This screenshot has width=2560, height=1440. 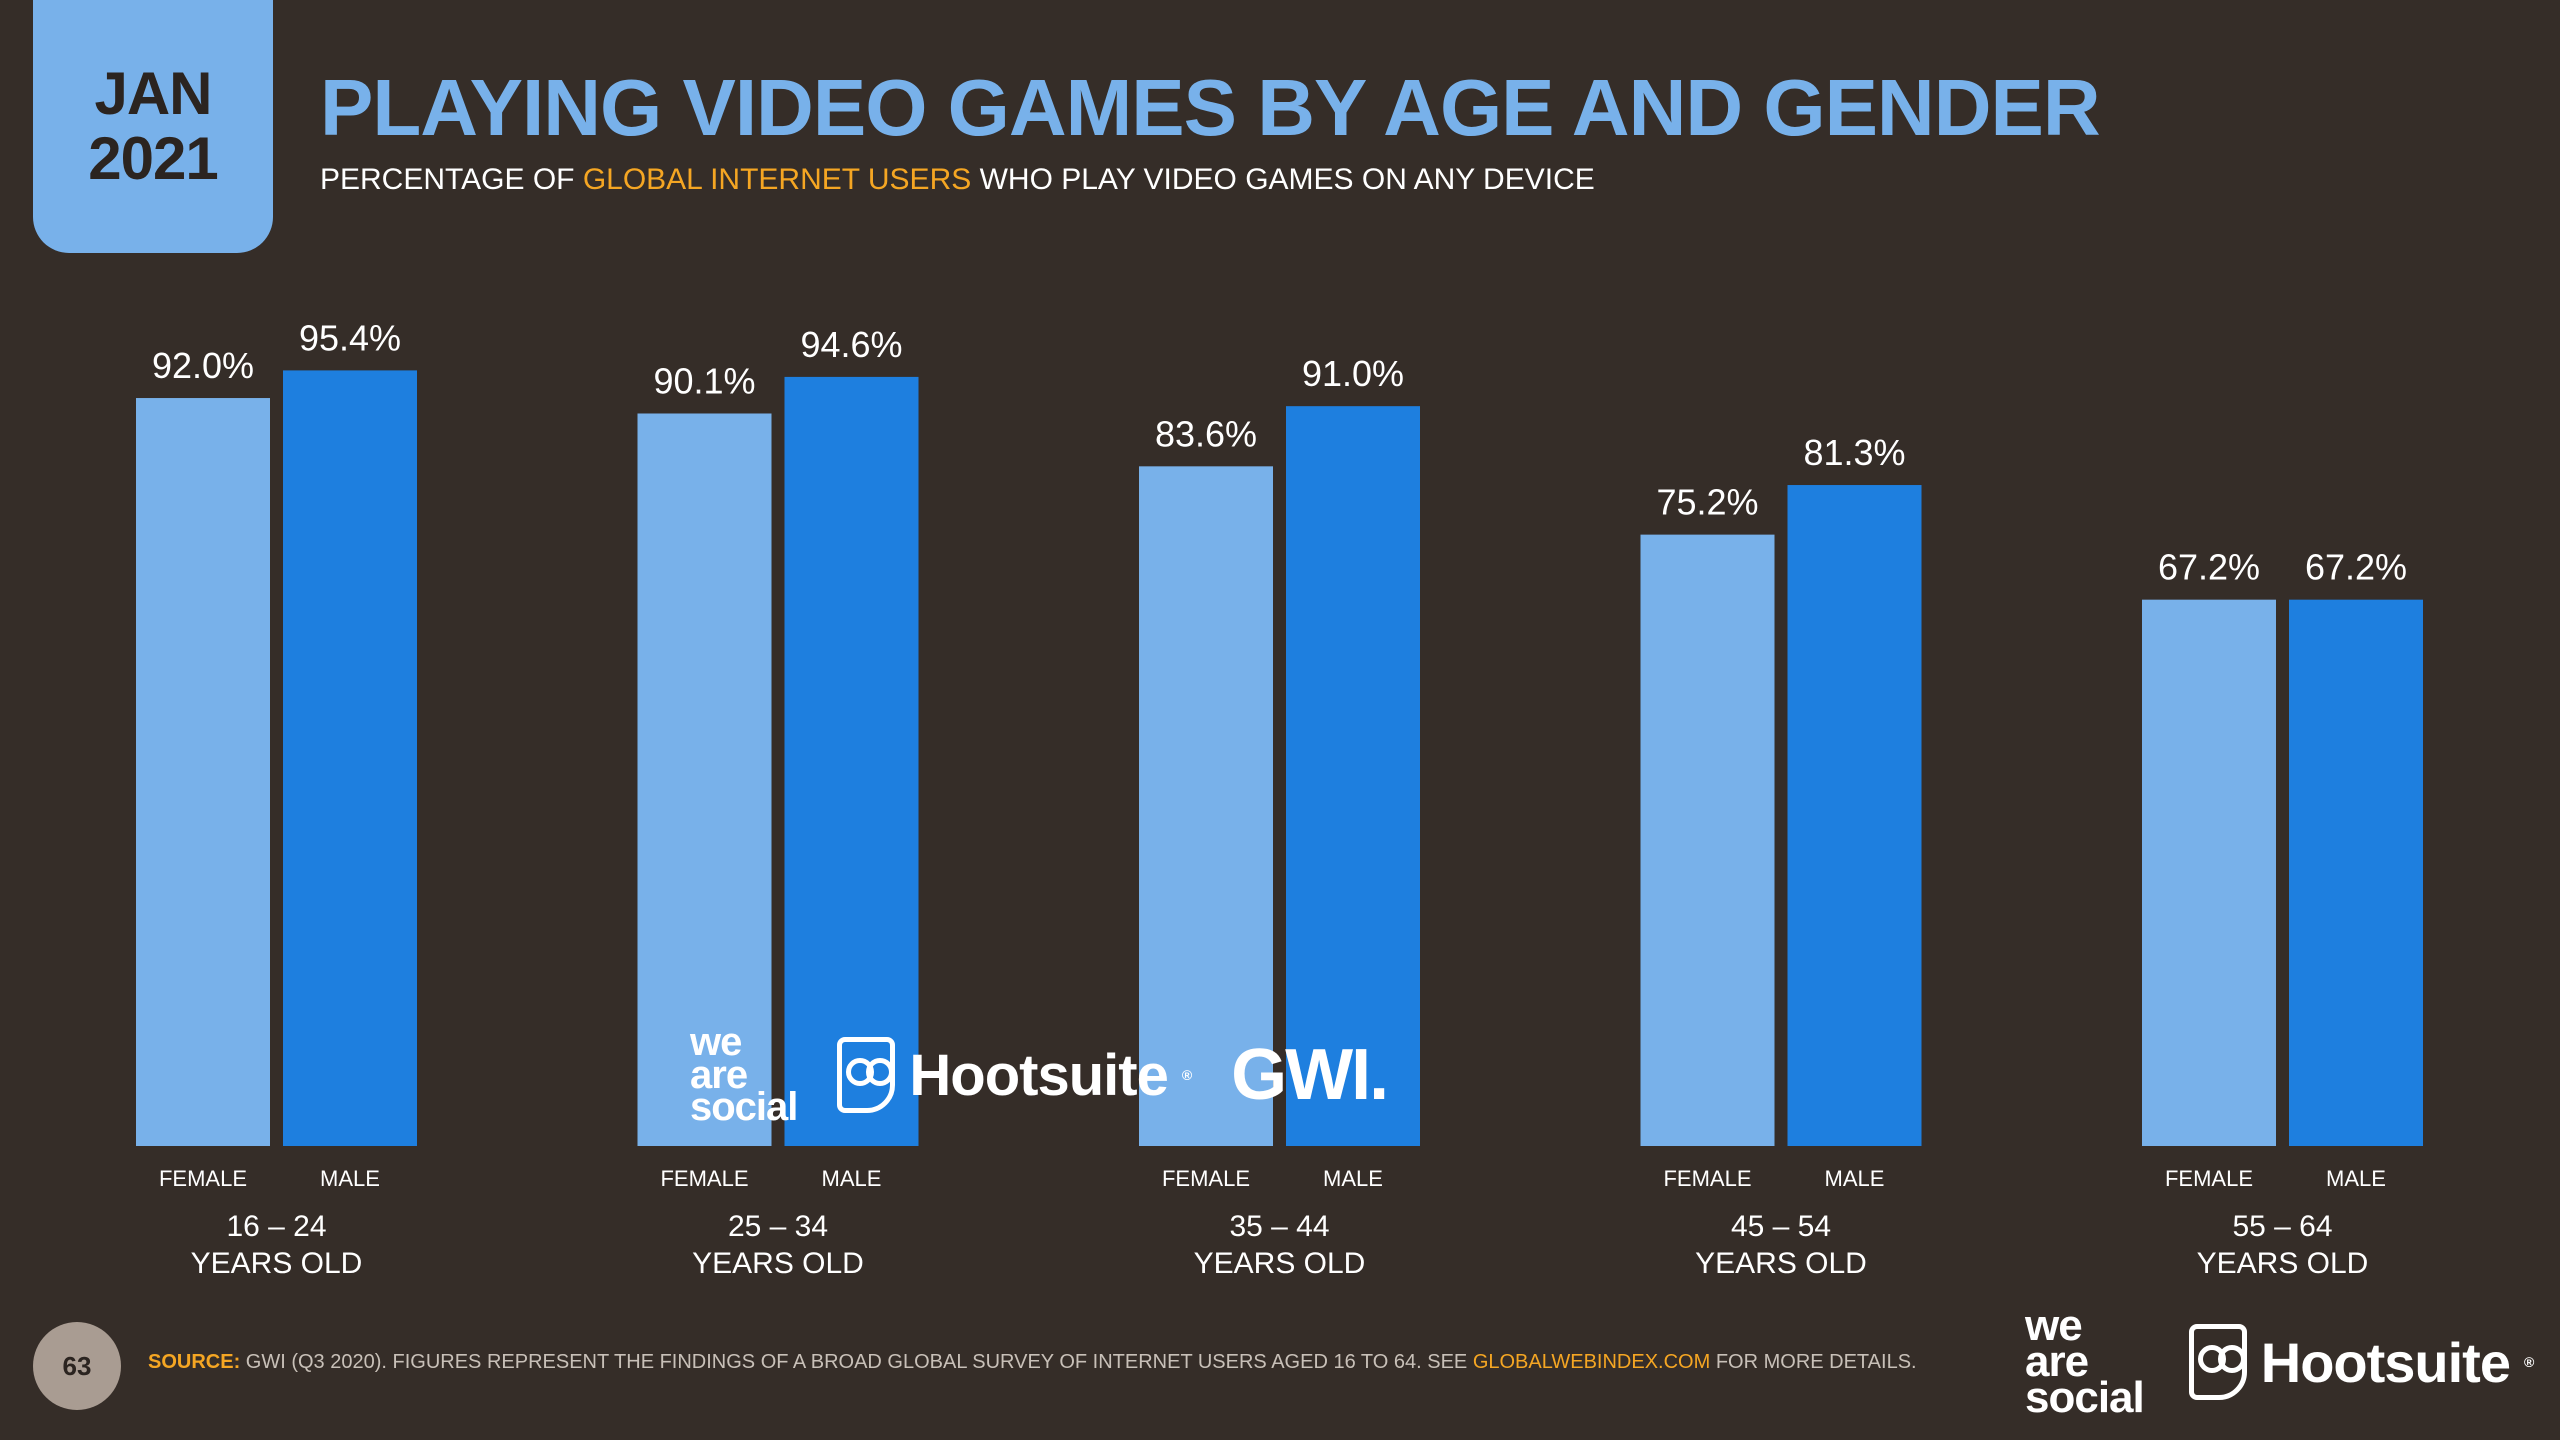 I want to click on date-year: 2021, so click(x=153, y=158).